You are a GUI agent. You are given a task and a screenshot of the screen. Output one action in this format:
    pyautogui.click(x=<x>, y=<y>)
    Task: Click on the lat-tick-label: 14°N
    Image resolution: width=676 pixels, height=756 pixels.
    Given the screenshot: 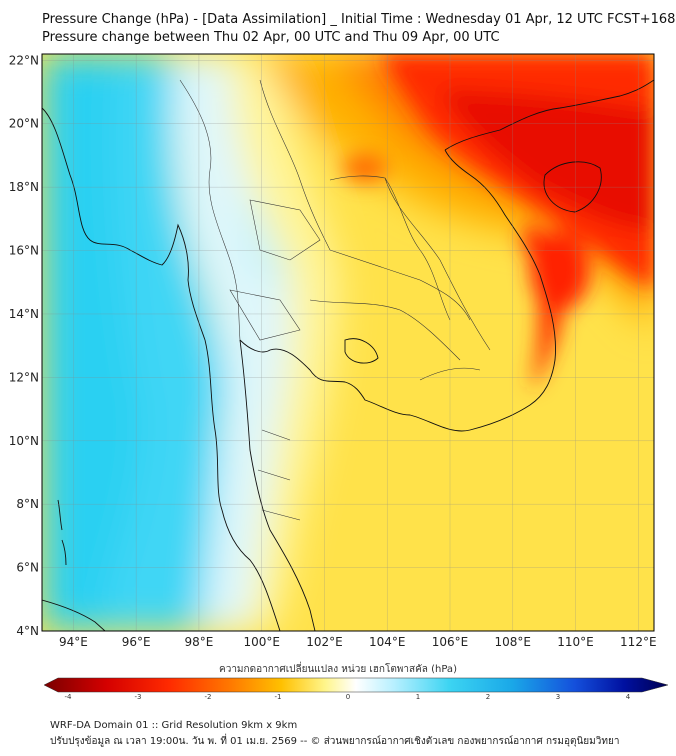 What is the action you would take?
    pyautogui.click(x=24, y=314)
    